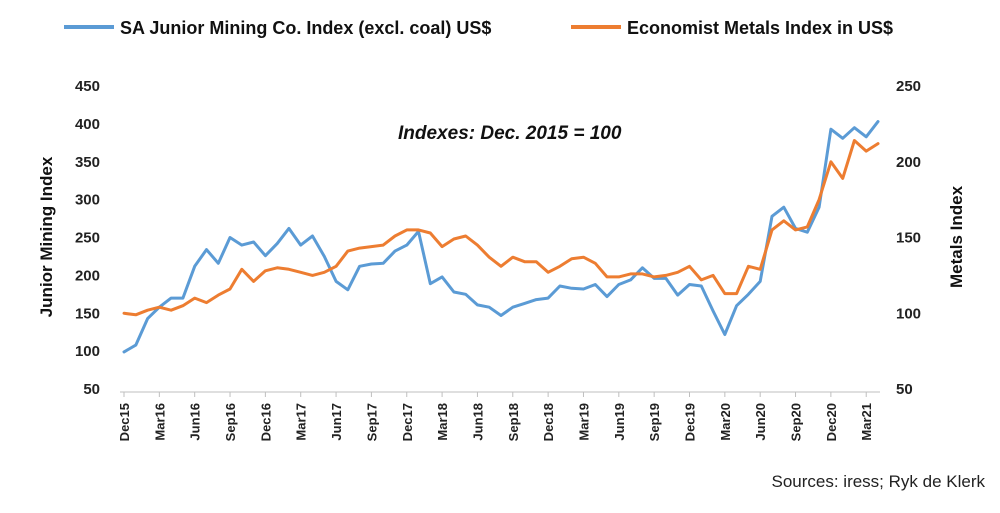  I want to click on legend-label-metals: Economist Metals Index in US$, so click(760, 28).